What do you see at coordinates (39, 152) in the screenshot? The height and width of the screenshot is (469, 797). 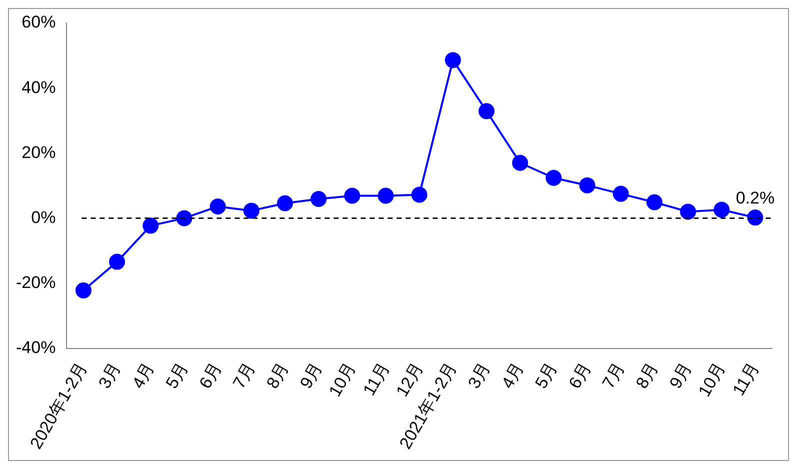 I see `y-tick-label: 20%` at bounding box center [39, 152].